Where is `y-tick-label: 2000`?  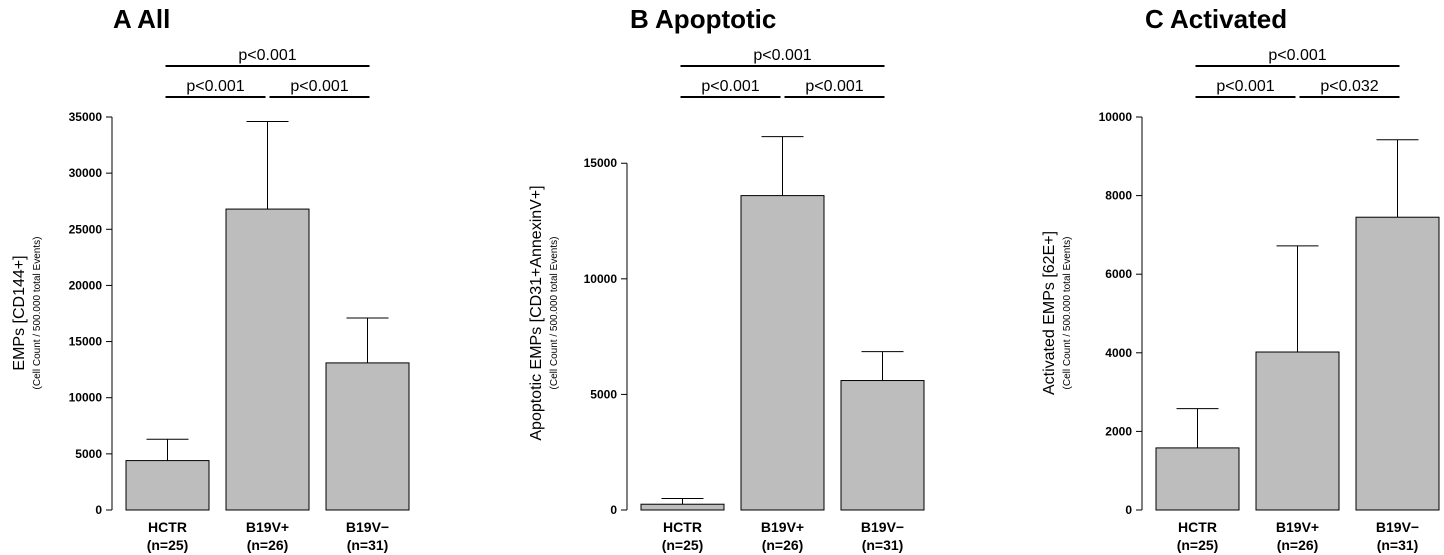 y-tick-label: 2000 is located at coordinates (1118, 431).